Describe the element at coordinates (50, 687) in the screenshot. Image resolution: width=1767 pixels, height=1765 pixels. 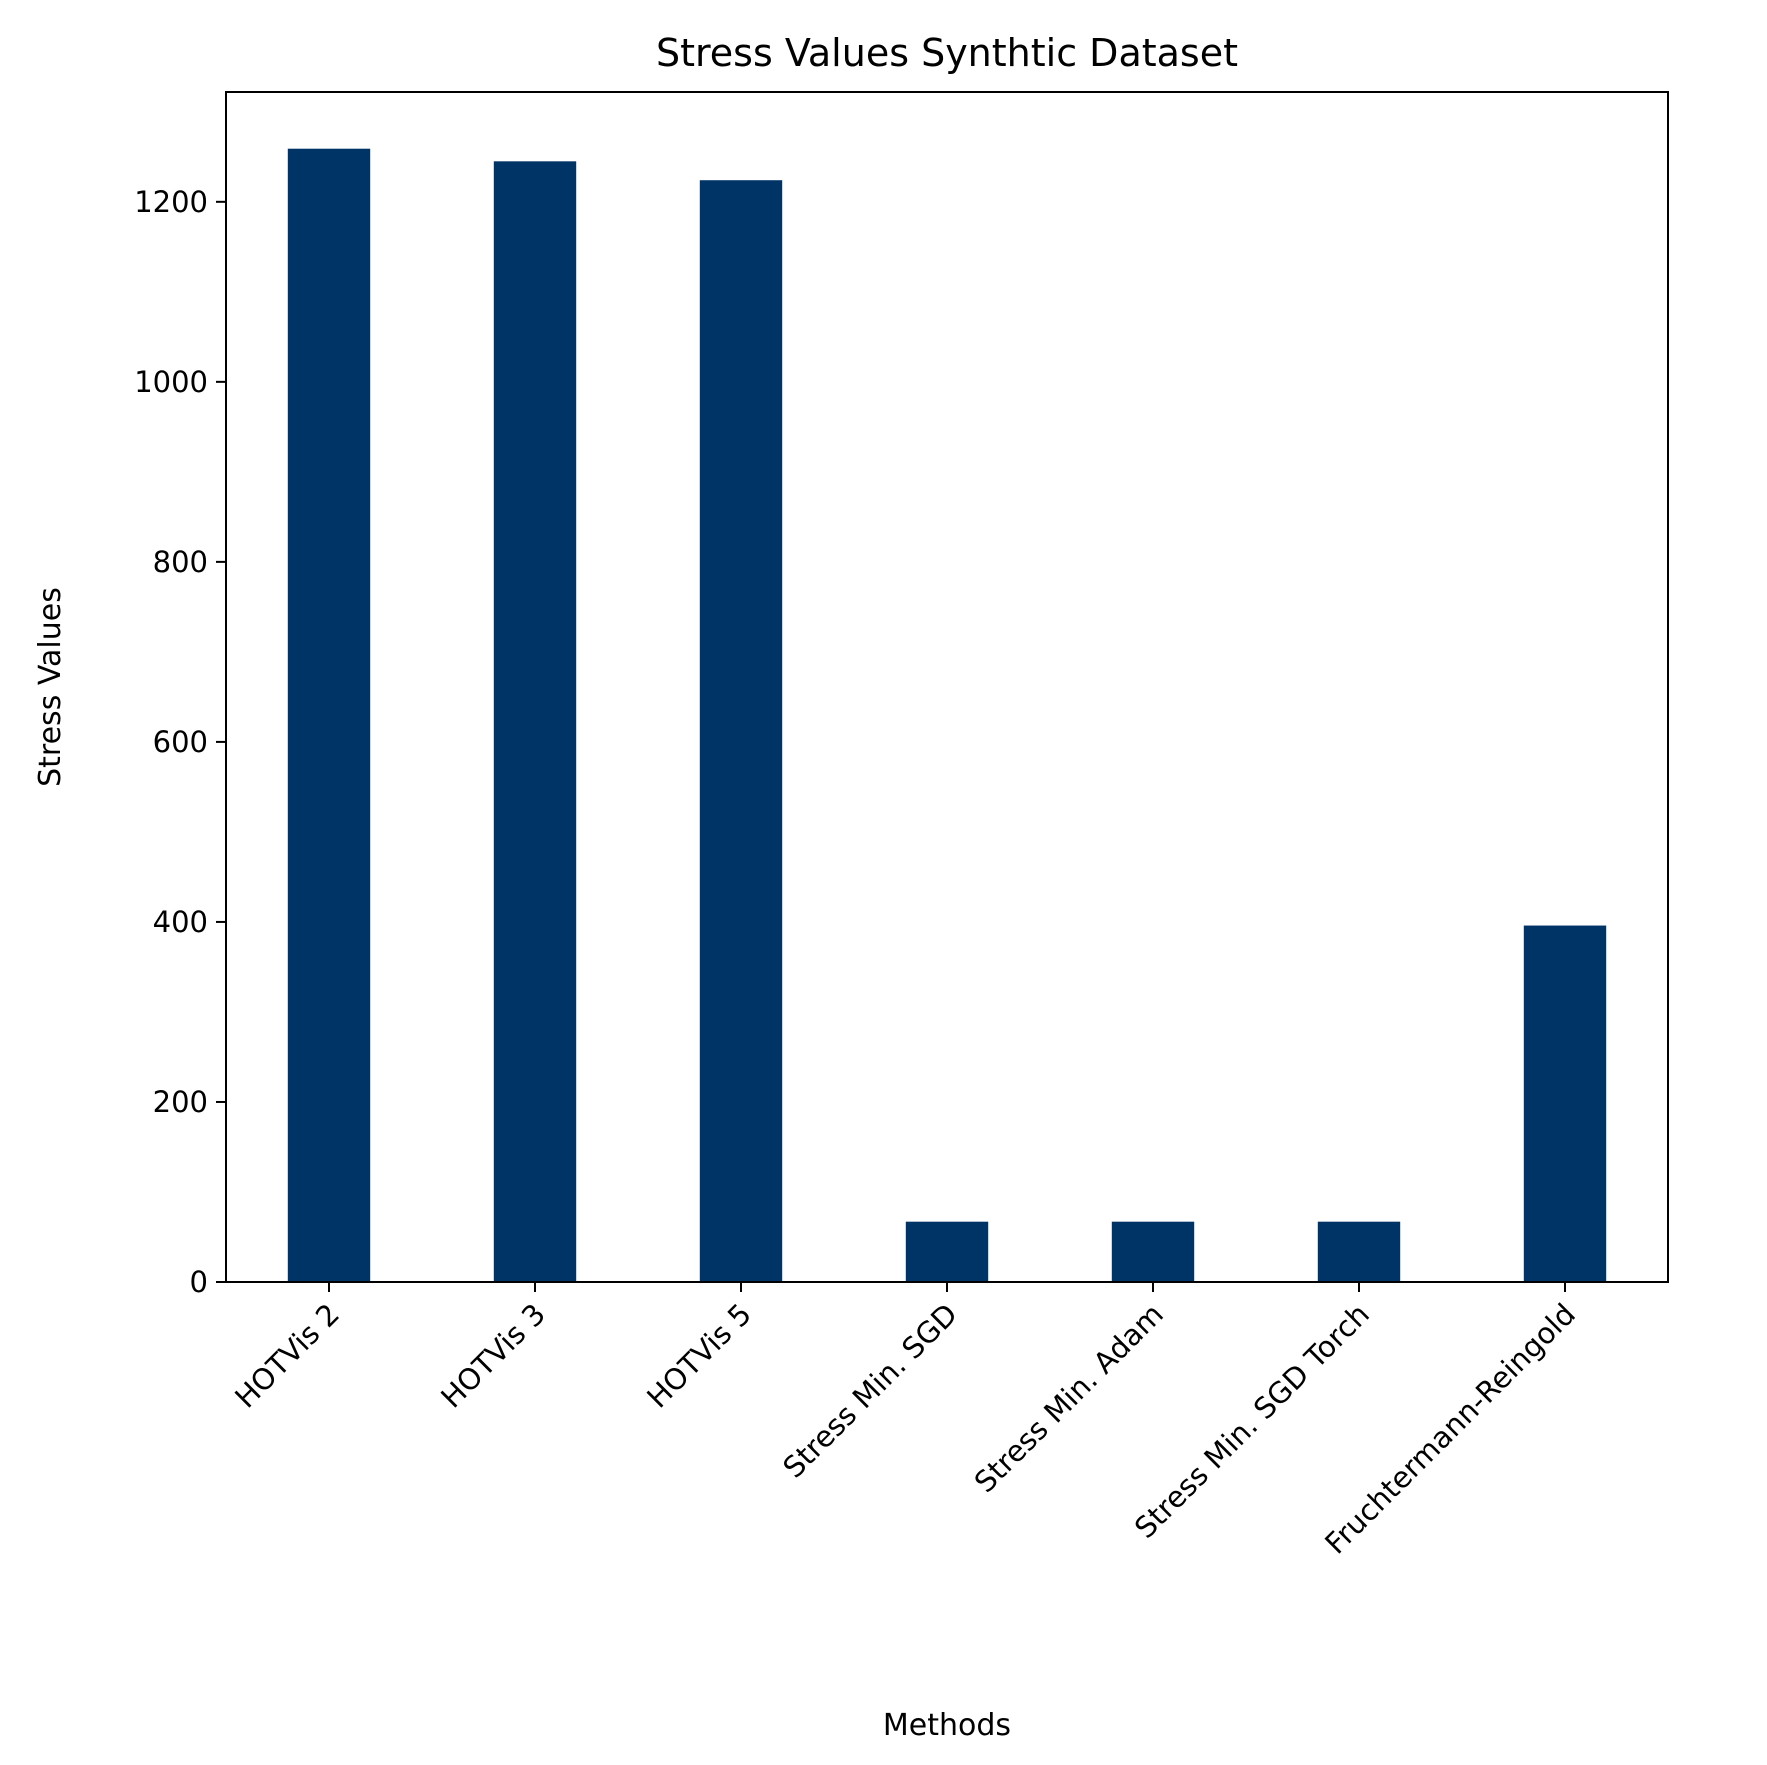
I see `y-axis-label: Stress Values` at that location.